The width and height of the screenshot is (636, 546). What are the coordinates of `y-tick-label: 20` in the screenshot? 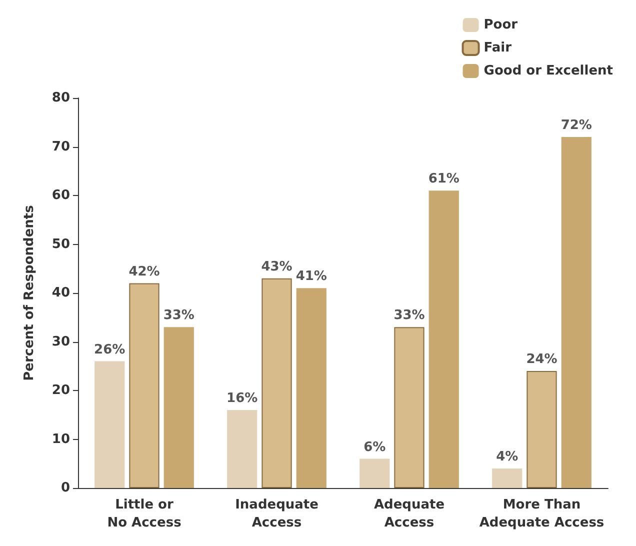 It's located at (61, 390).